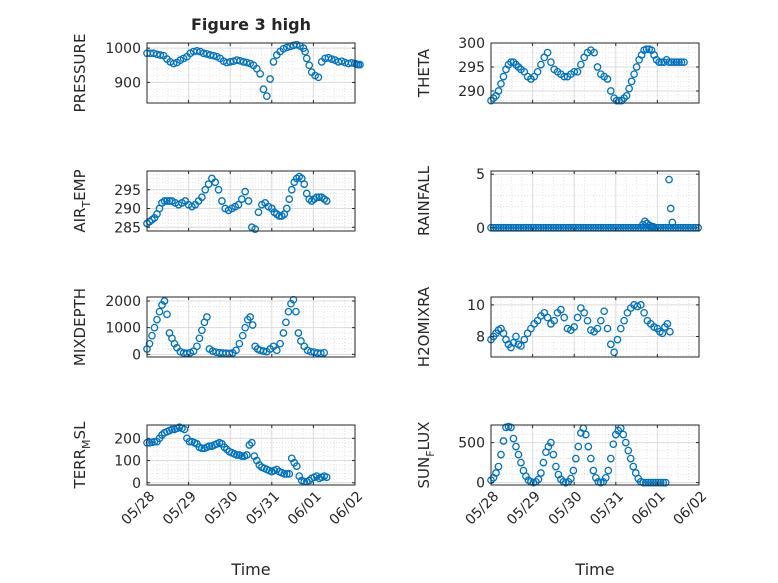  I want to click on y-axis-label: THETA, so click(424, 73).